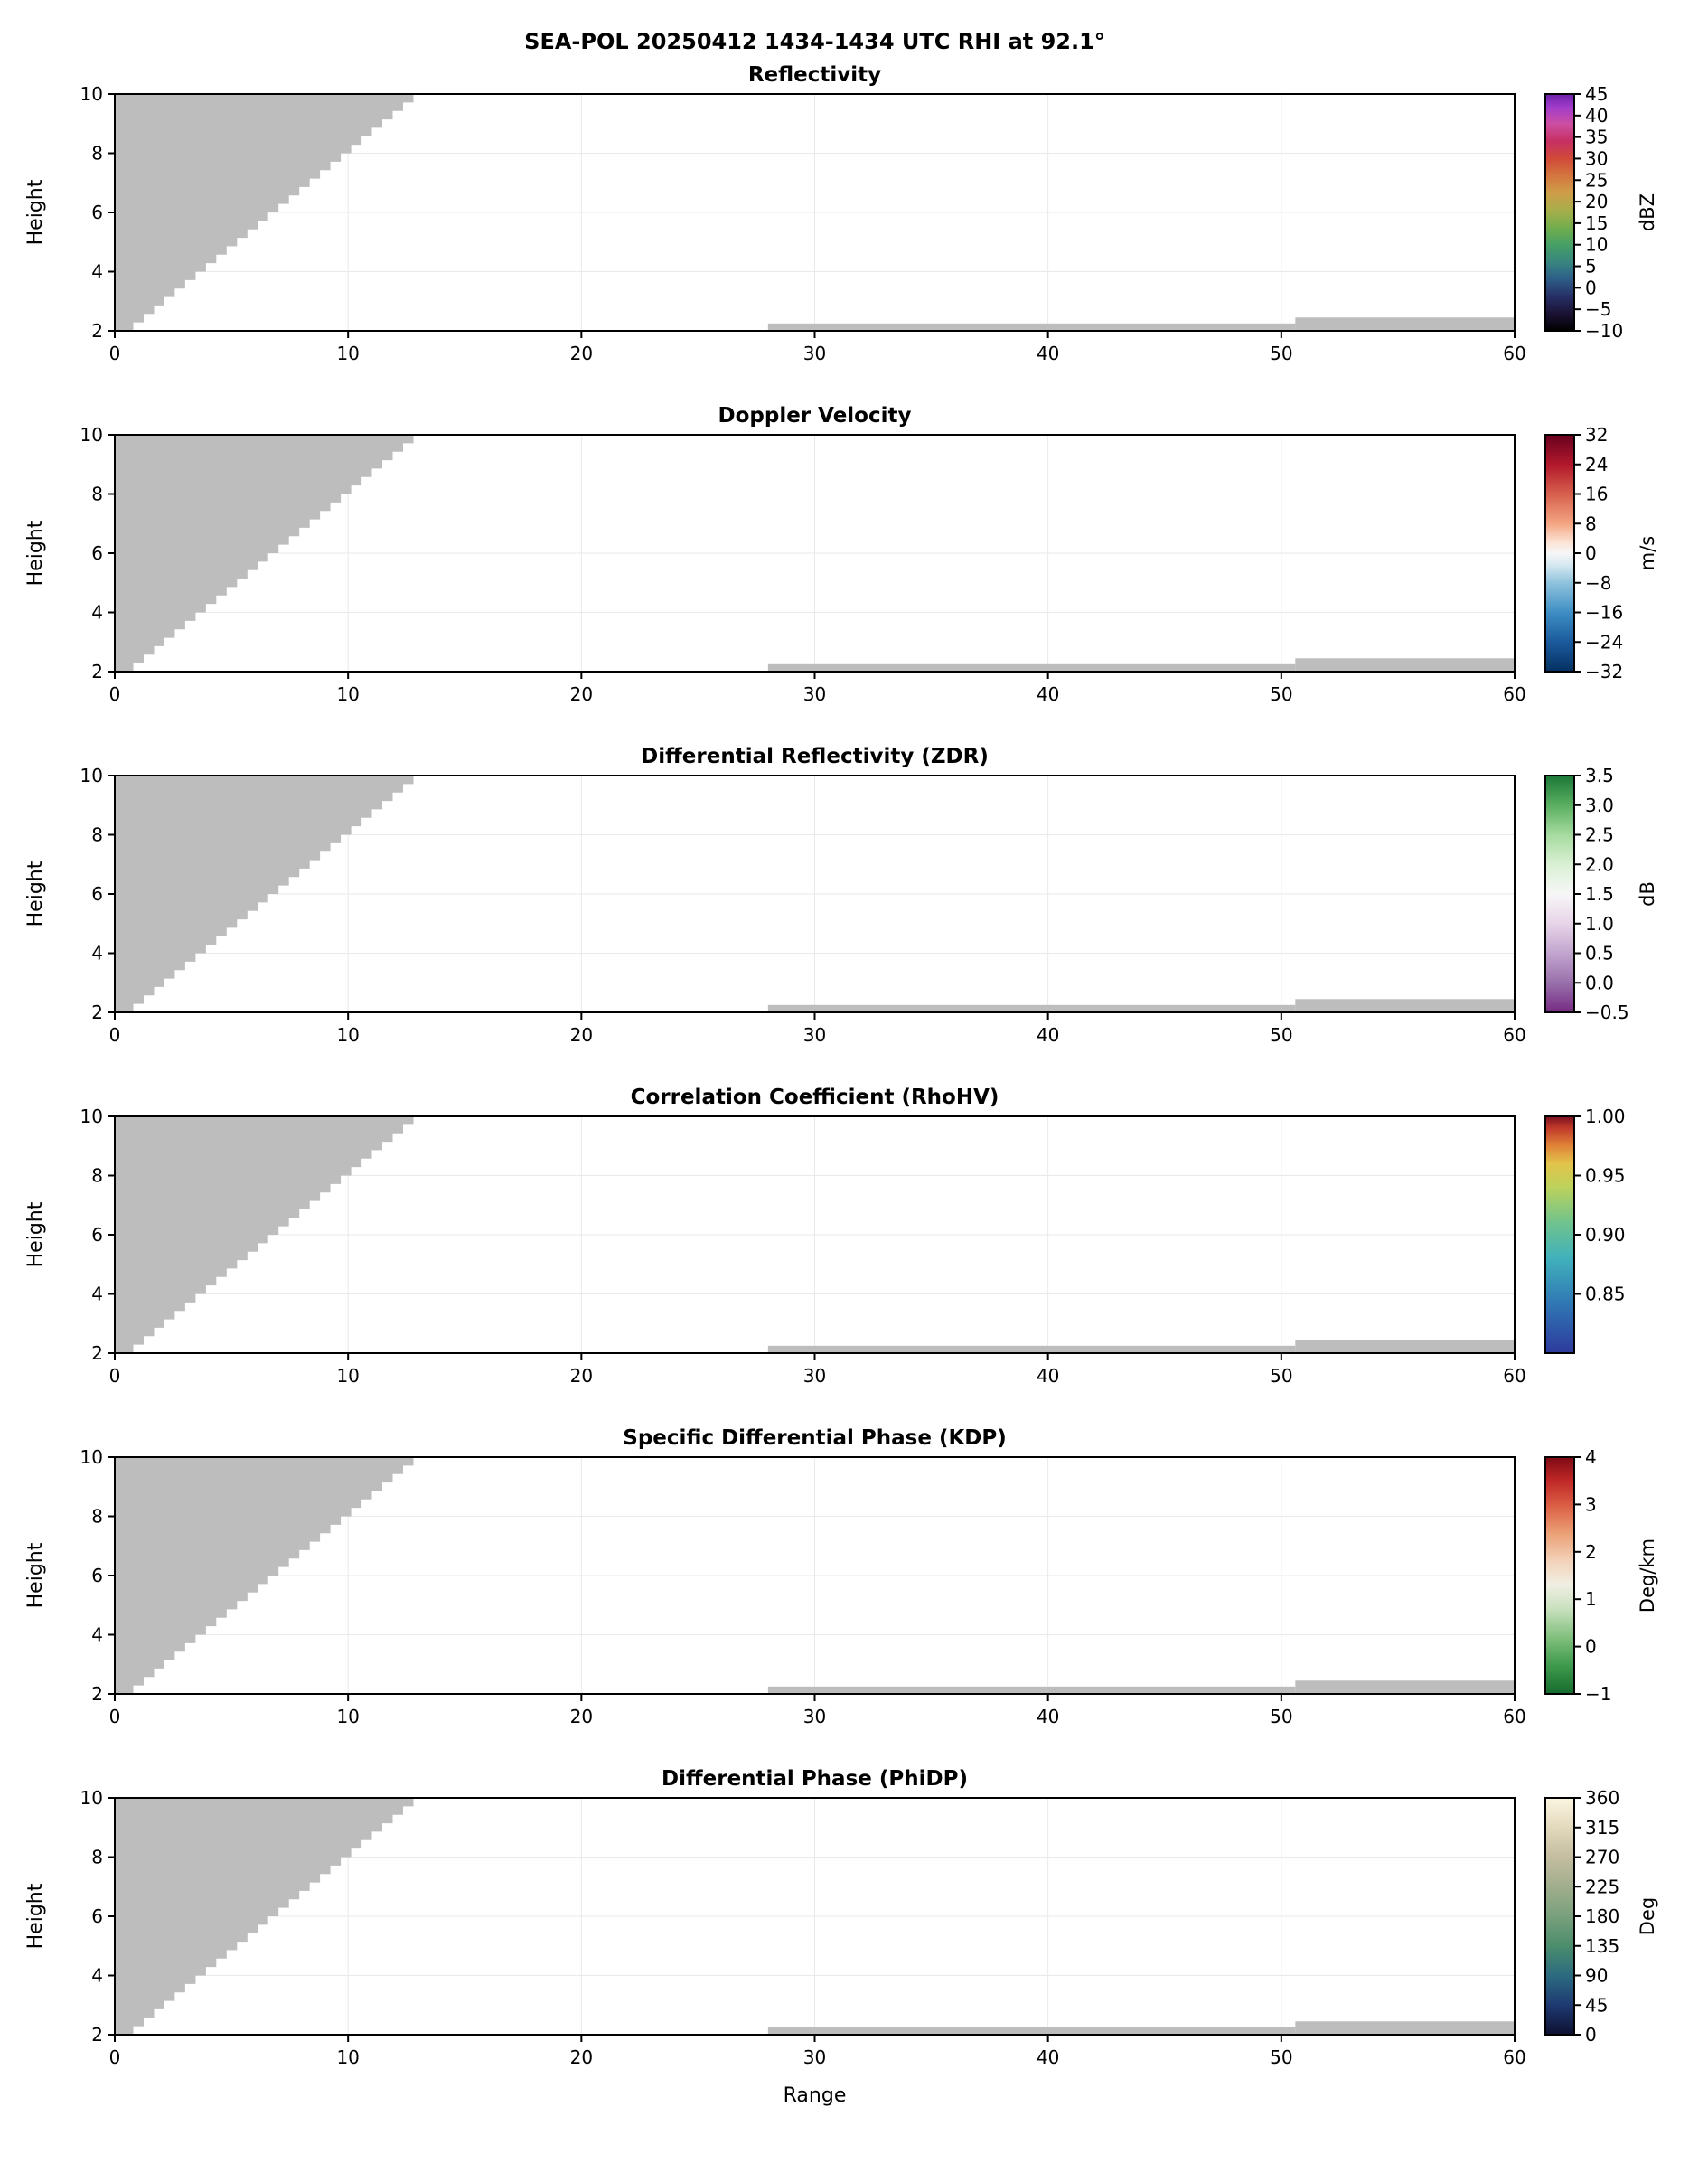  Describe the element at coordinates (1591, 1504) in the screenshot. I see `colorbar-tick-label: 3` at that location.